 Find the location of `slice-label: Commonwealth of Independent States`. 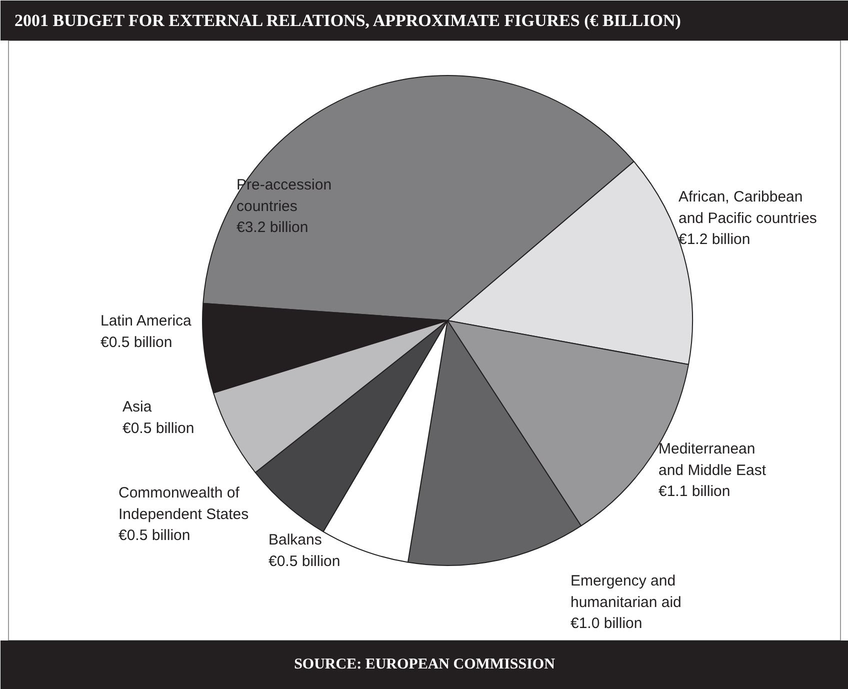

slice-label: Commonwealth of Independent States is located at coordinates (183, 503).